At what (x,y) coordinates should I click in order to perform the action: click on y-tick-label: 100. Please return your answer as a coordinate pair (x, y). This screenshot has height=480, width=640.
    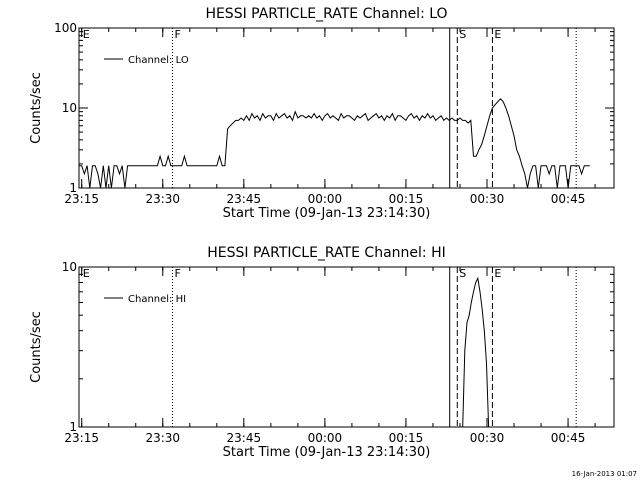
    Looking at the image, I should click on (65, 28).